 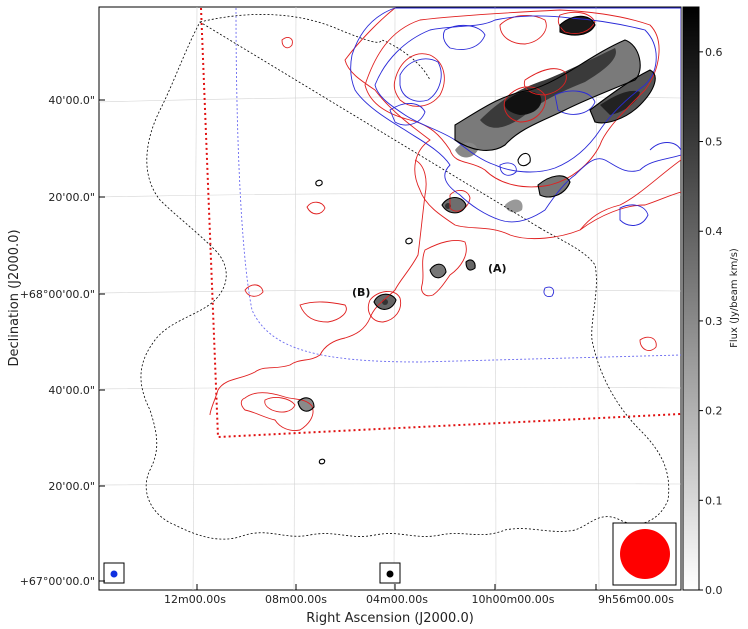 I want to click on colorbar-gradient, so click(x=691, y=298).